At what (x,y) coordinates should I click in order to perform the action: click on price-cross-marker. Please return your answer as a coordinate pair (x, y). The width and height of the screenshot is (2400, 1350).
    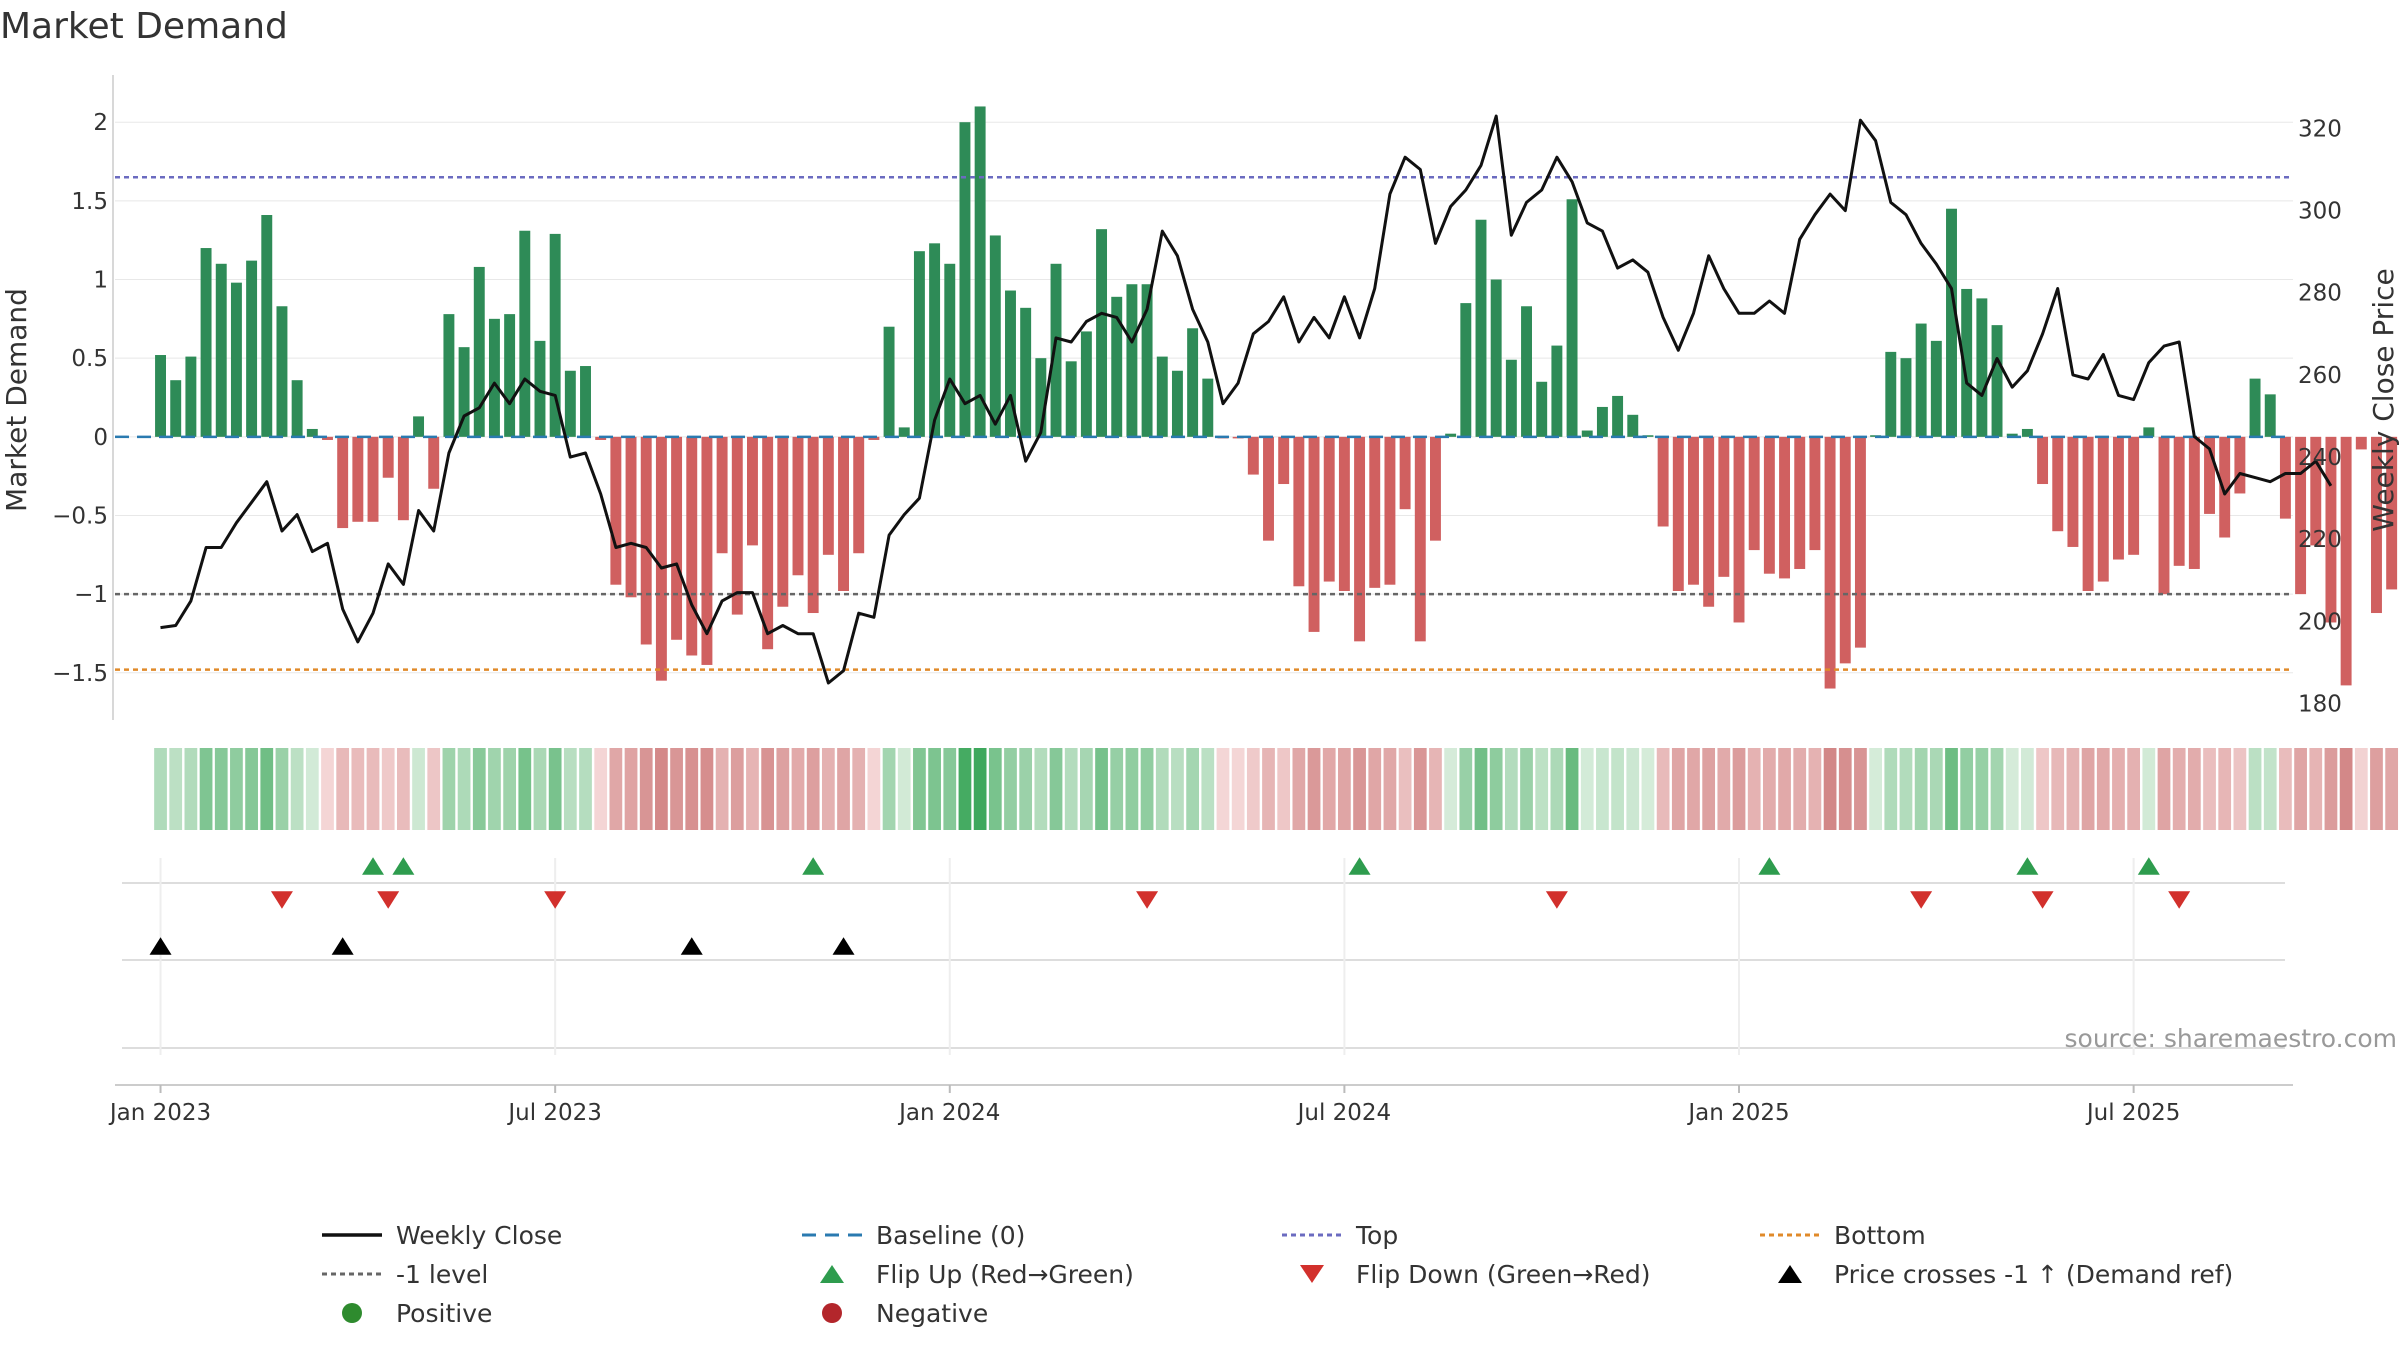
    Looking at the image, I should click on (342, 946).